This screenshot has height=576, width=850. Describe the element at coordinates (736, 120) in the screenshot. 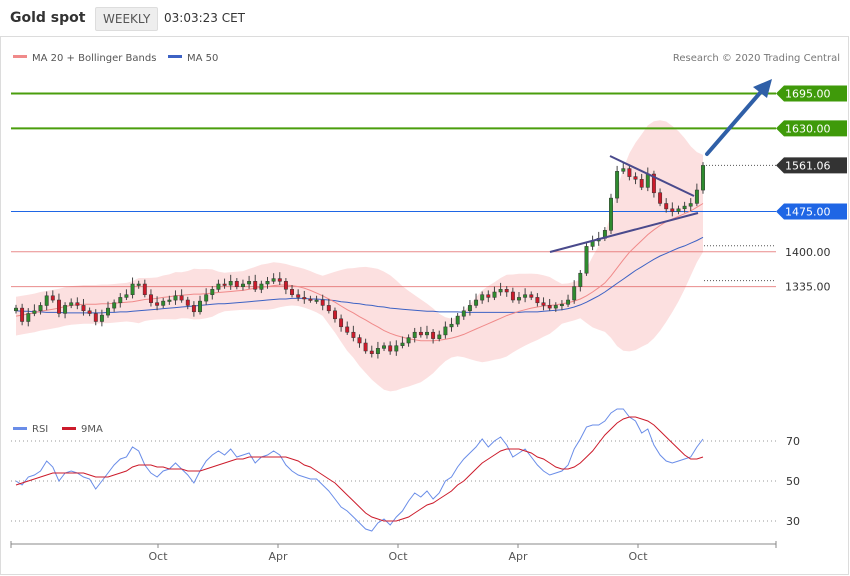

I see `target-arrow-shaft` at that location.